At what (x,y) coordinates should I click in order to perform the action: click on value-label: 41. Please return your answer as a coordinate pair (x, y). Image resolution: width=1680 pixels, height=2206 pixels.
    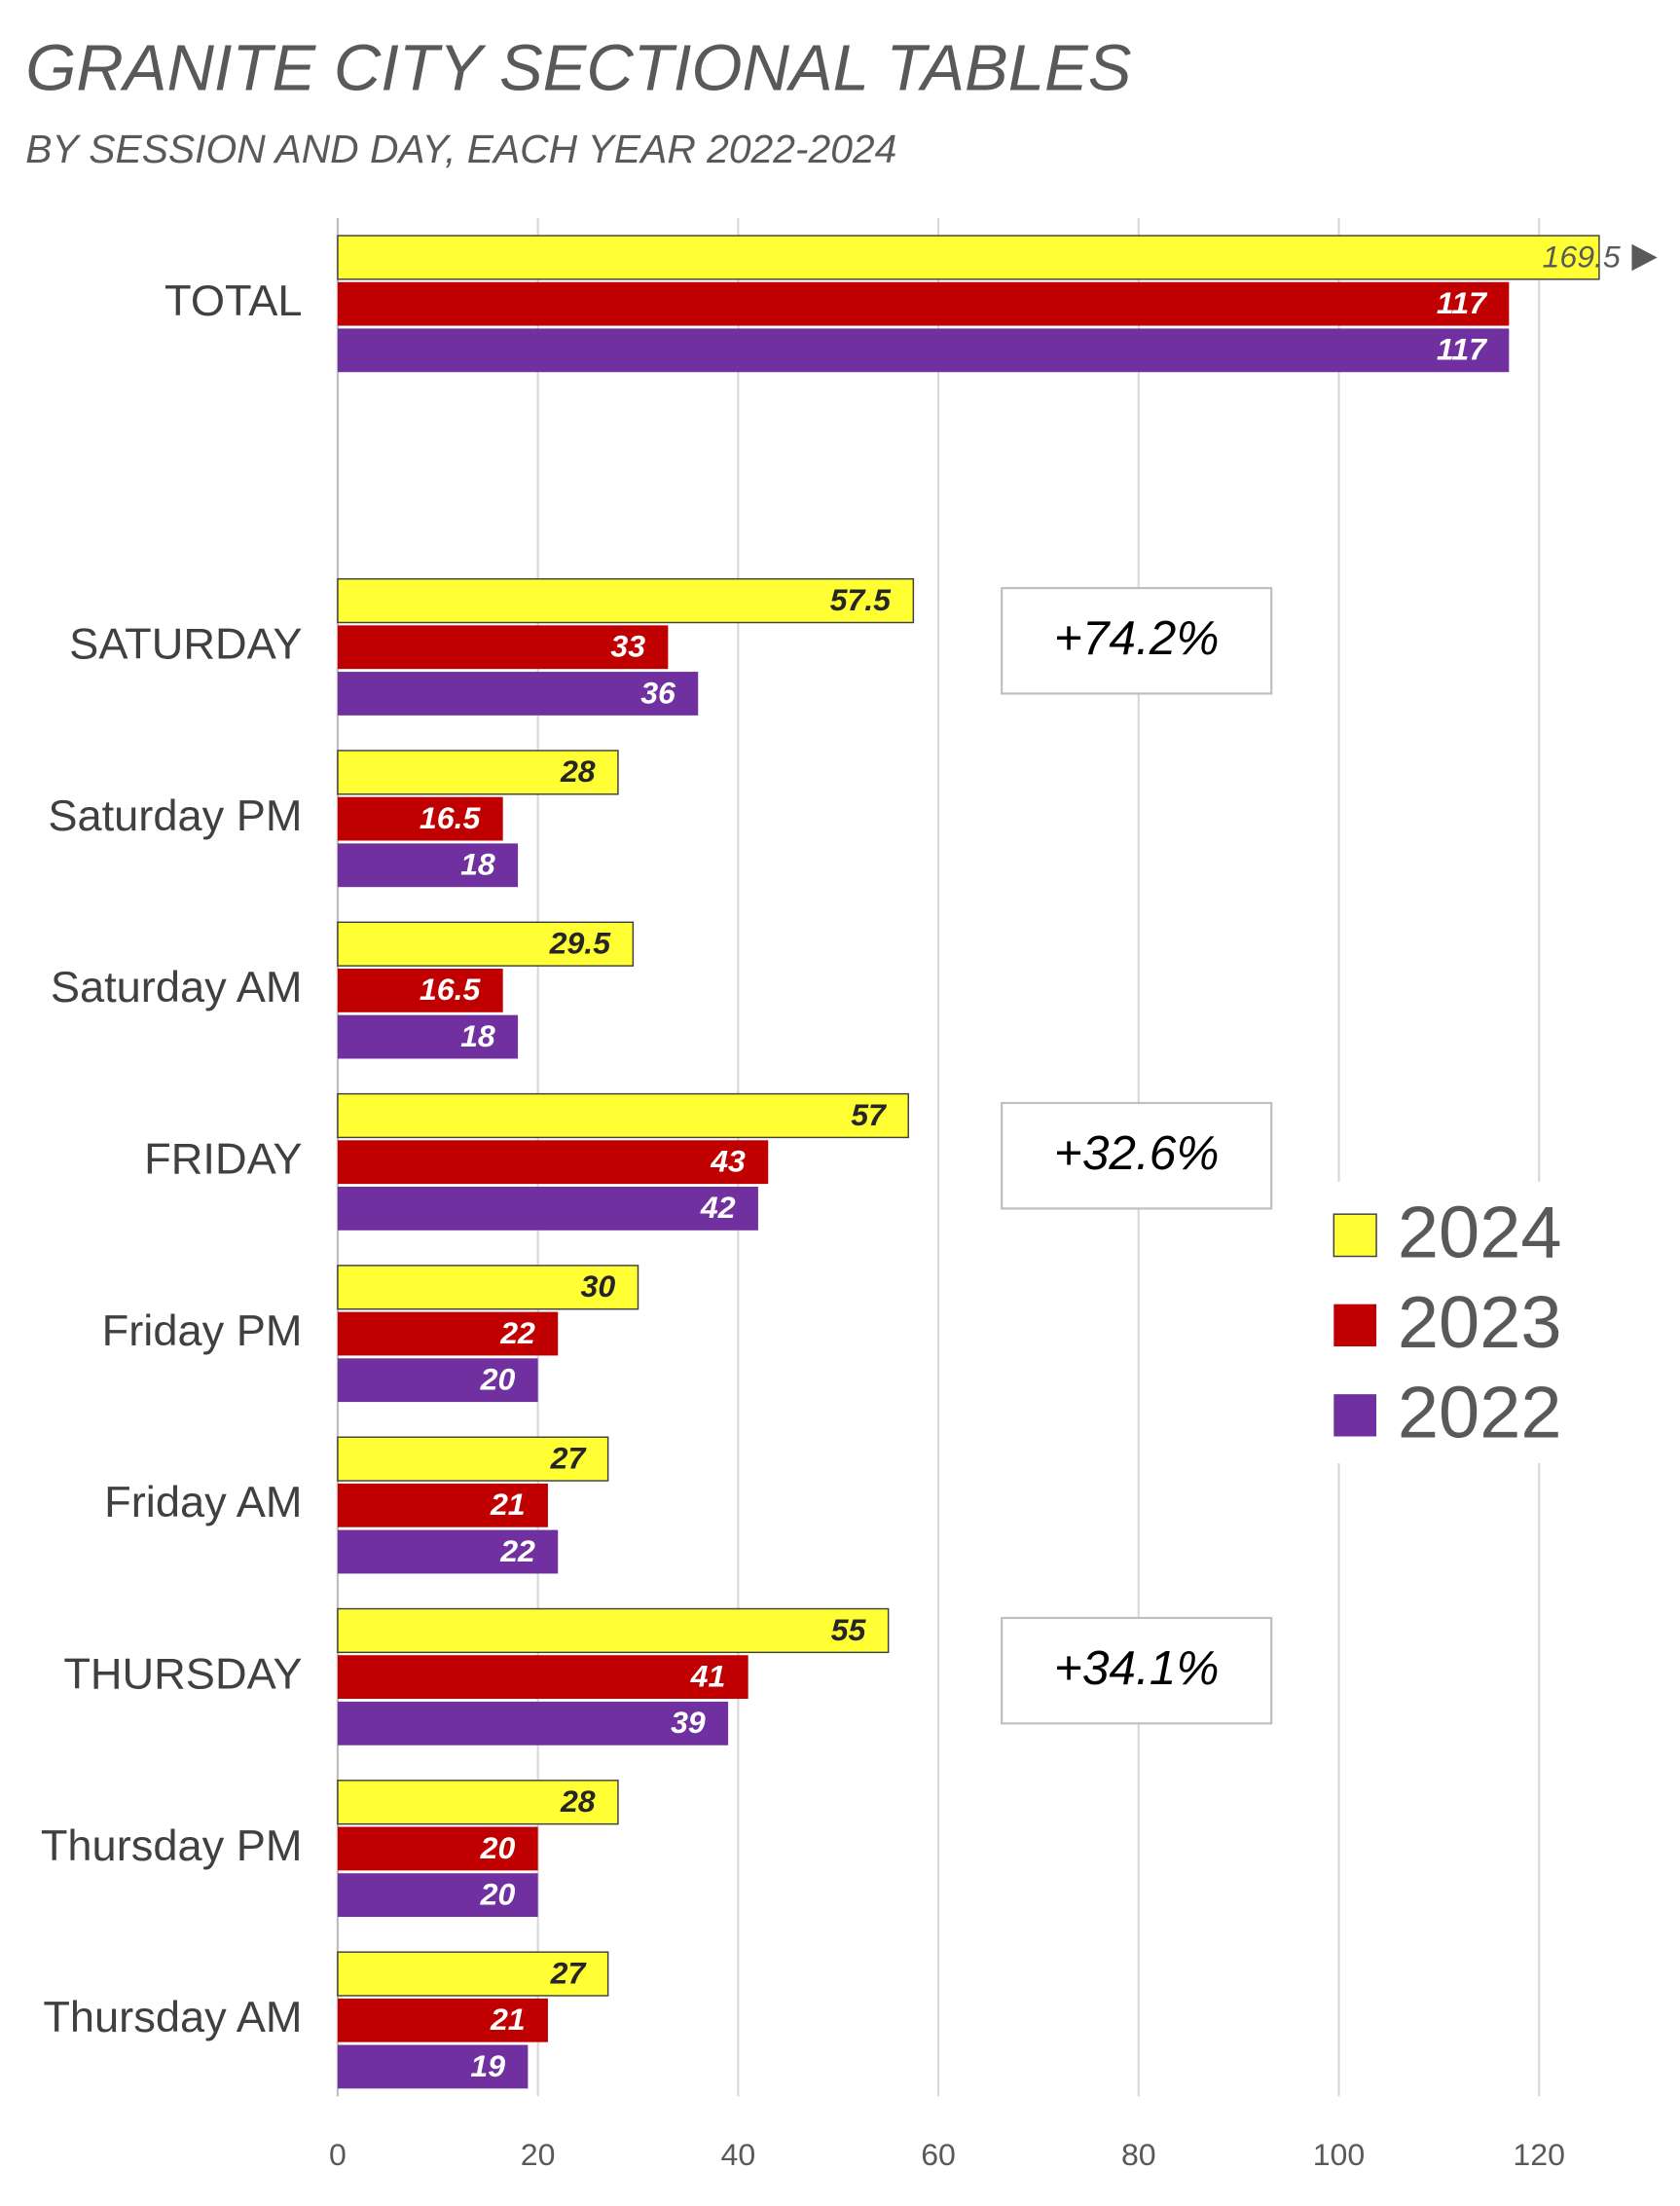
    Looking at the image, I should click on (708, 1676).